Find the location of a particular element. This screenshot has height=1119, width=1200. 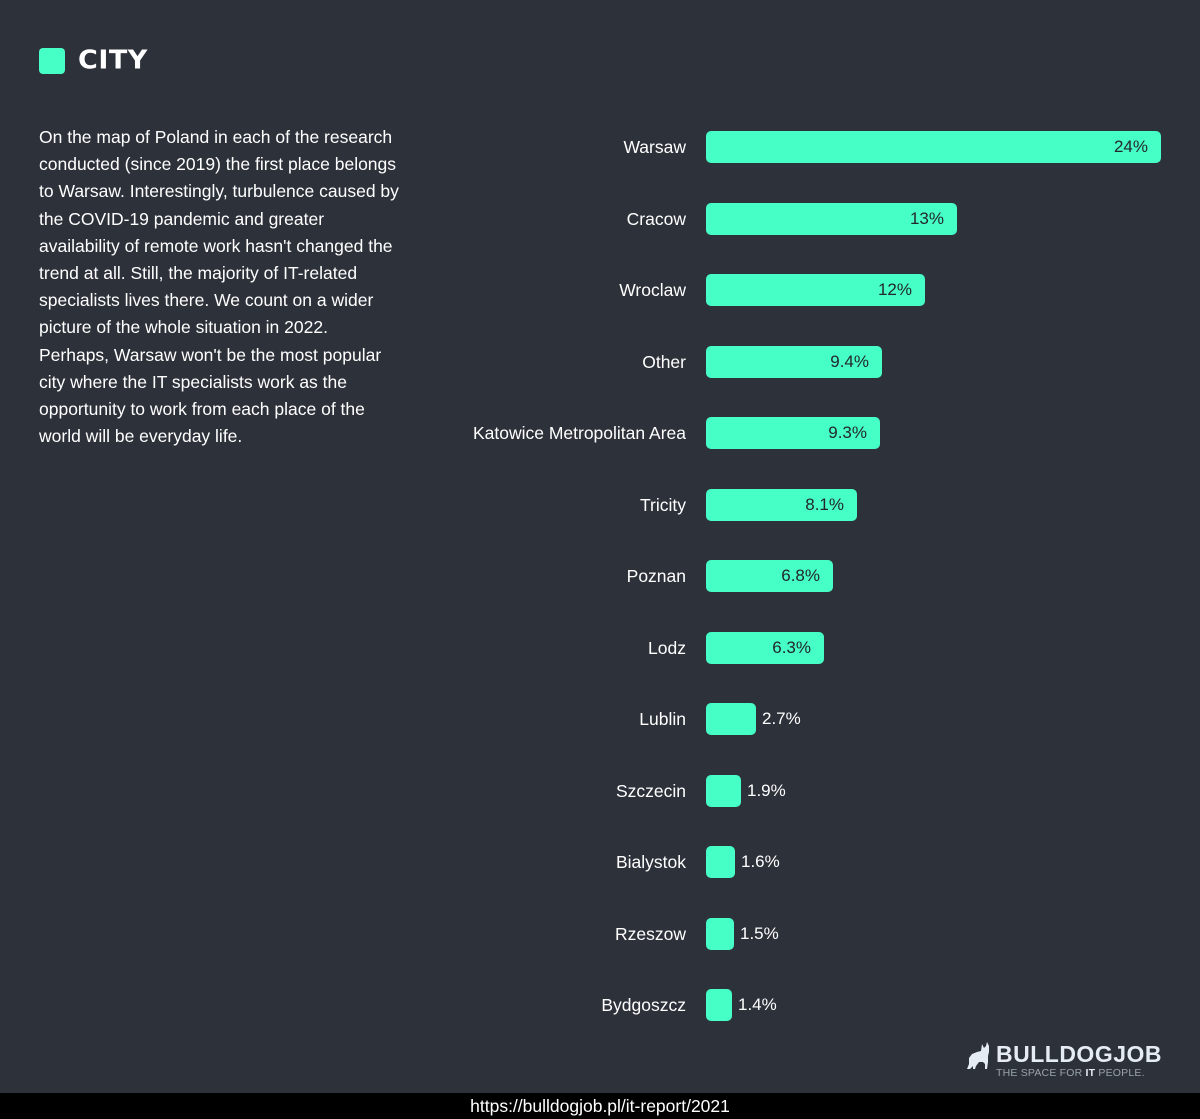

accent-square-icon is located at coordinates (52, 61).